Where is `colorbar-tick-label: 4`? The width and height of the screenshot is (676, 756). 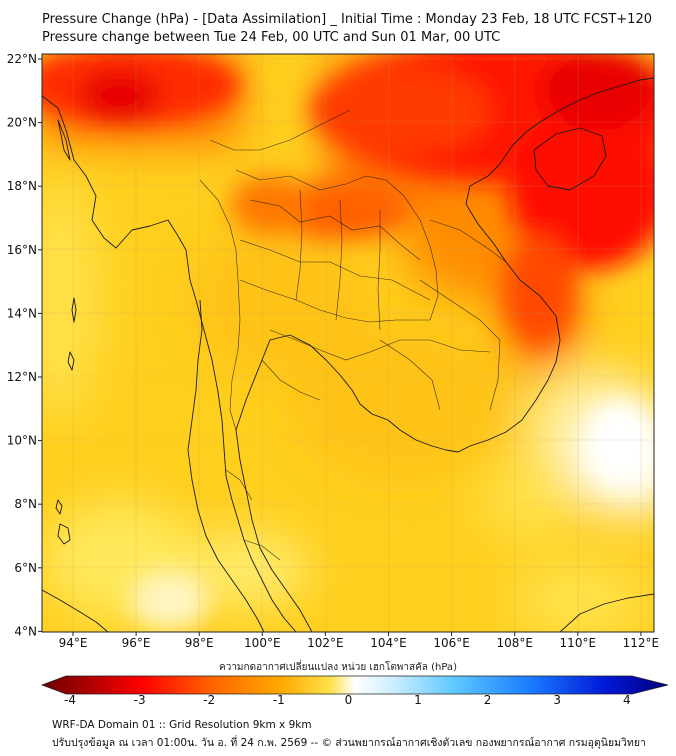 colorbar-tick-label: 4 is located at coordinates (627, 700).